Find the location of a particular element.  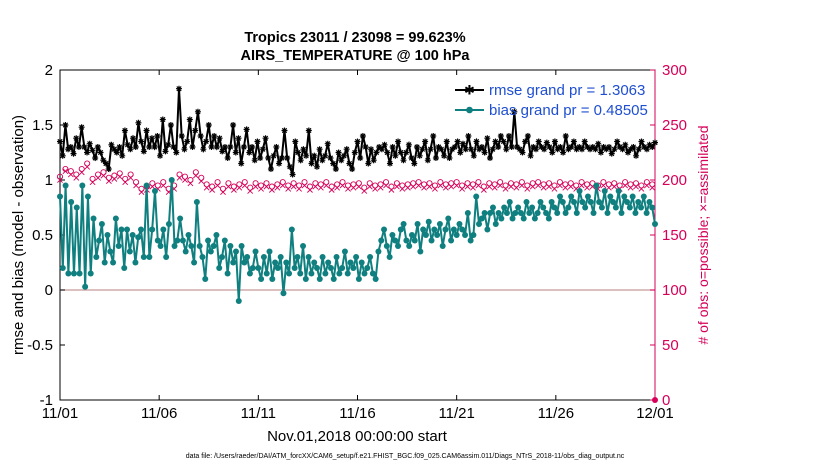

x-tick-label: 11/01 is located at coordinates (60, 413).